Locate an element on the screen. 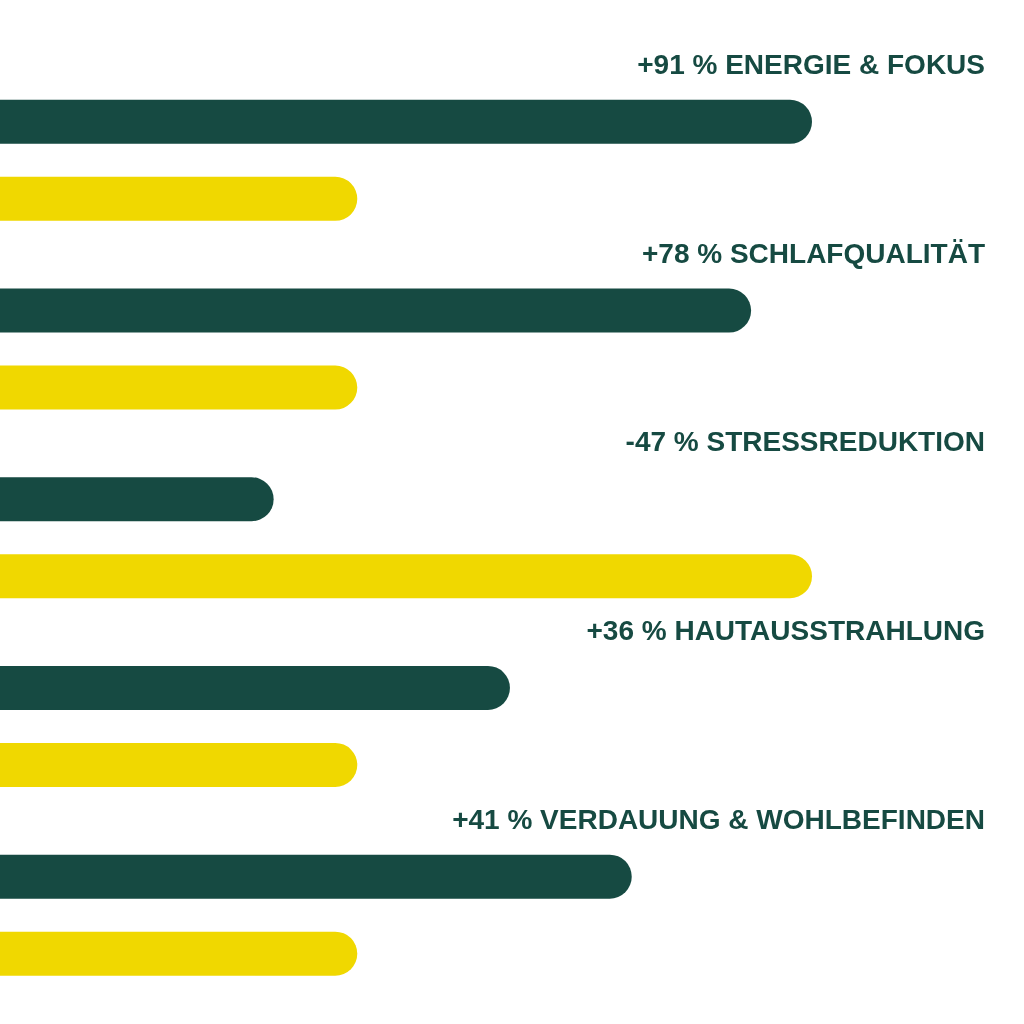 This screenshot has height=1024, width=1024. y-tick-label: +41 % VERDAUUNG & WOHLBEFINDEN is located at coordinates (718, 819).